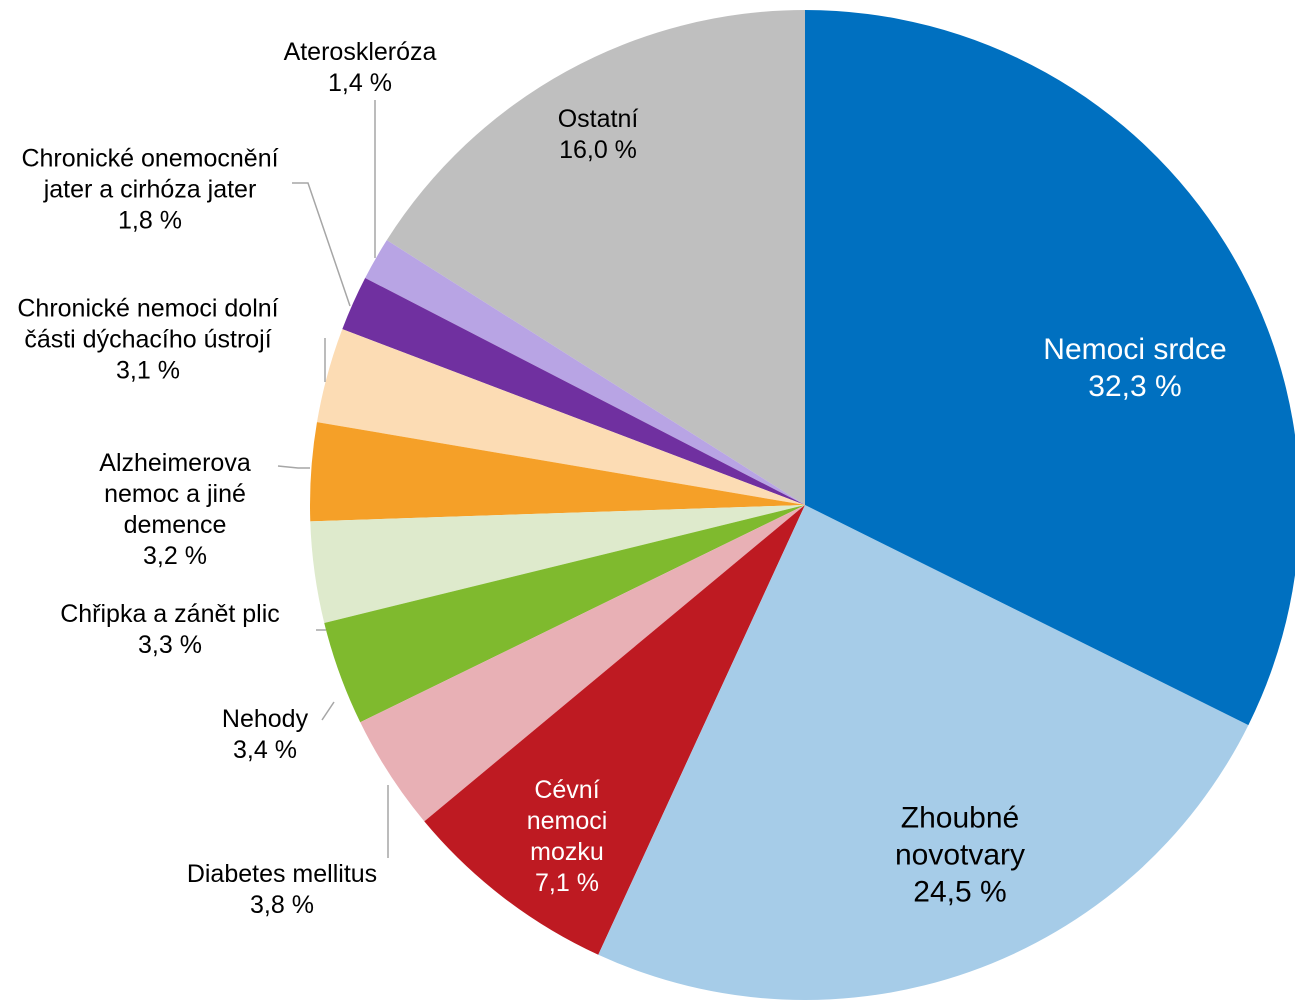 This screenshot has height=1005, width=1295. Describe the element at coordinates (567, 883) in the screenshot. I see `value-label: 7,1 %` at that location.